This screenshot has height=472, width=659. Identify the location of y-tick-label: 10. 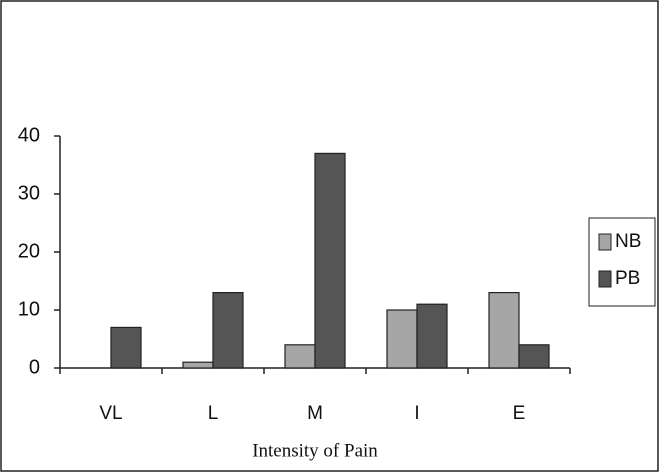
(29, 309).